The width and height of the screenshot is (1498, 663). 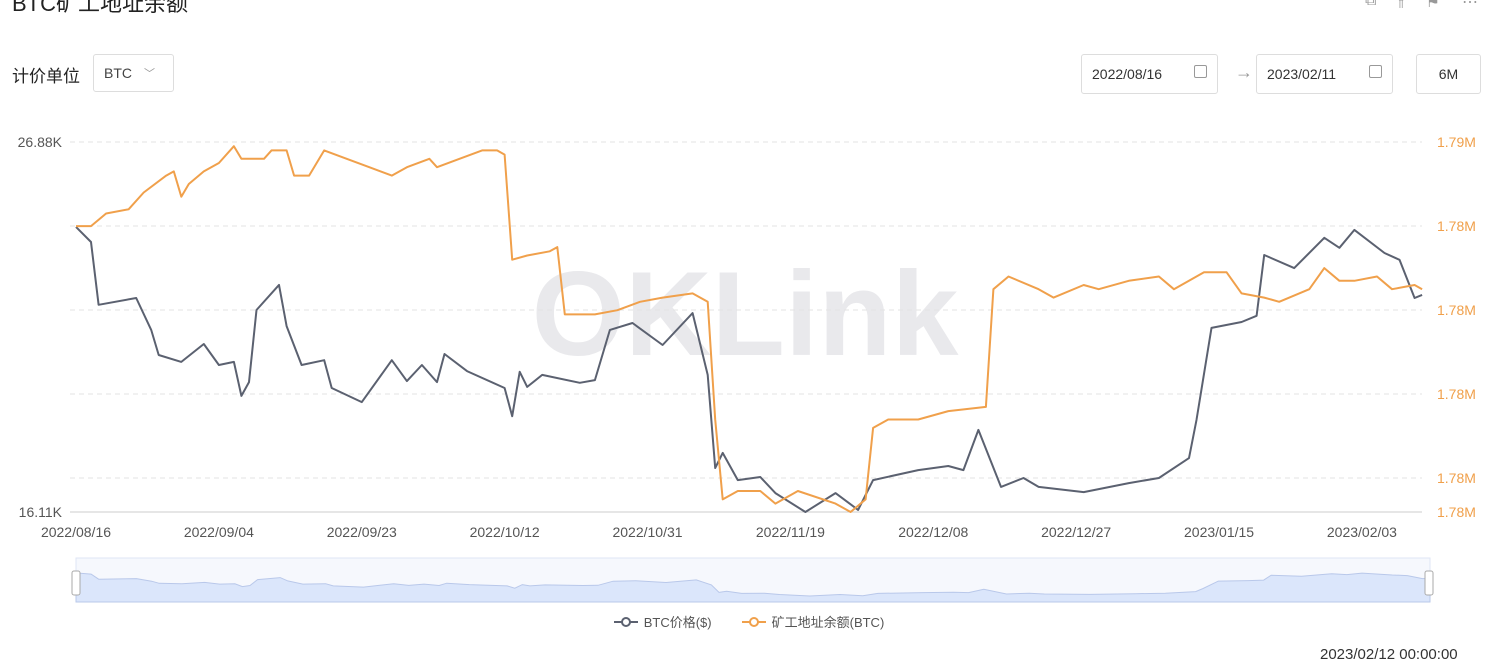 I want to click on more-icon: ⋯, so click(x=1470, y=5).